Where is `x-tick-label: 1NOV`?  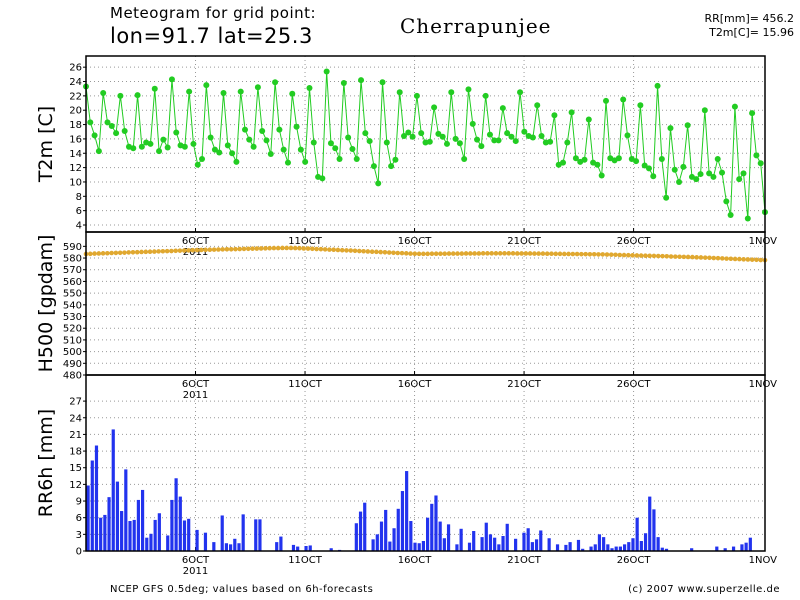
x-tick-label: 1NOV is located at coordinates (763, 384).